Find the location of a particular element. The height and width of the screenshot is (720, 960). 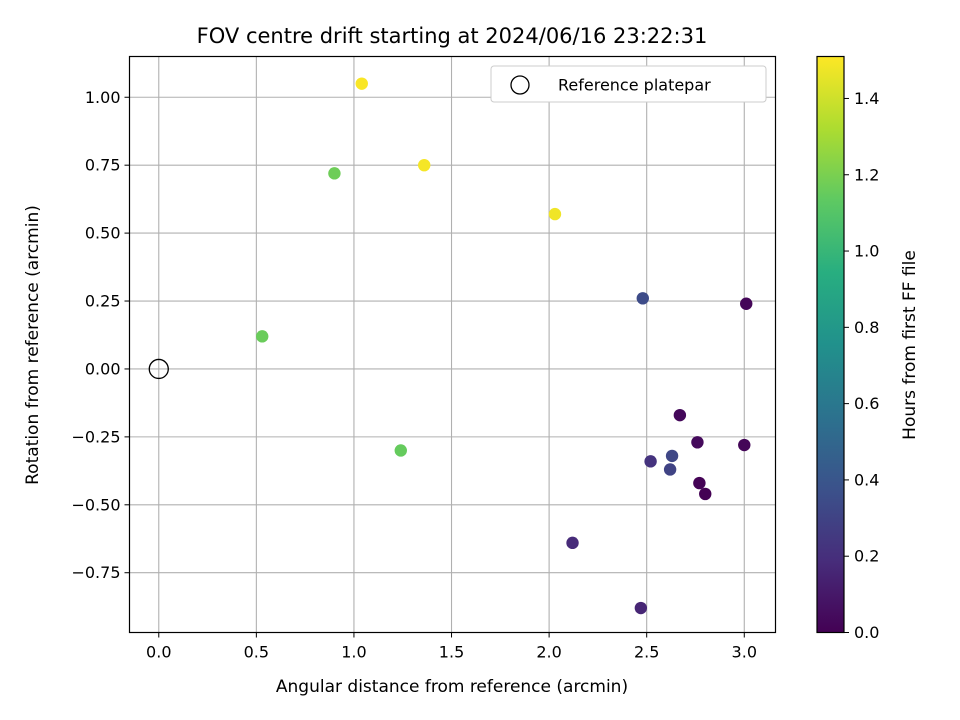

y-tick-label: 0.75 is located at coordinates (103, 165).